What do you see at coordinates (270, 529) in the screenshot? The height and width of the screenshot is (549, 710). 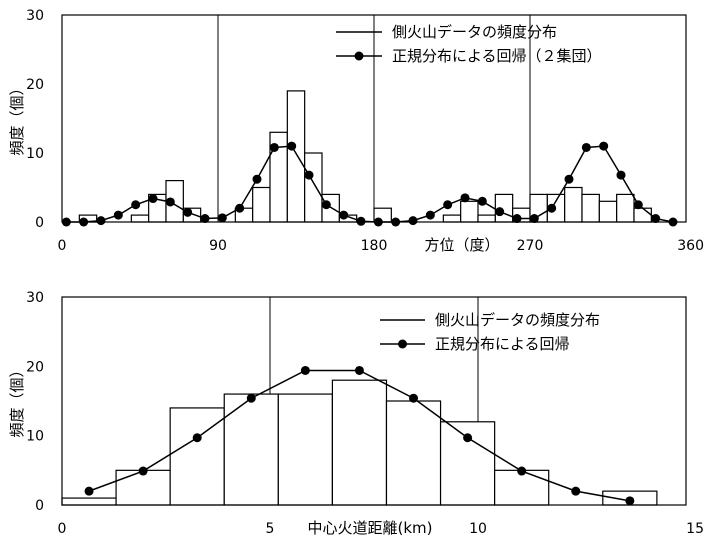 I see `x-tick-label: 5` at bounding box center [270, 529].